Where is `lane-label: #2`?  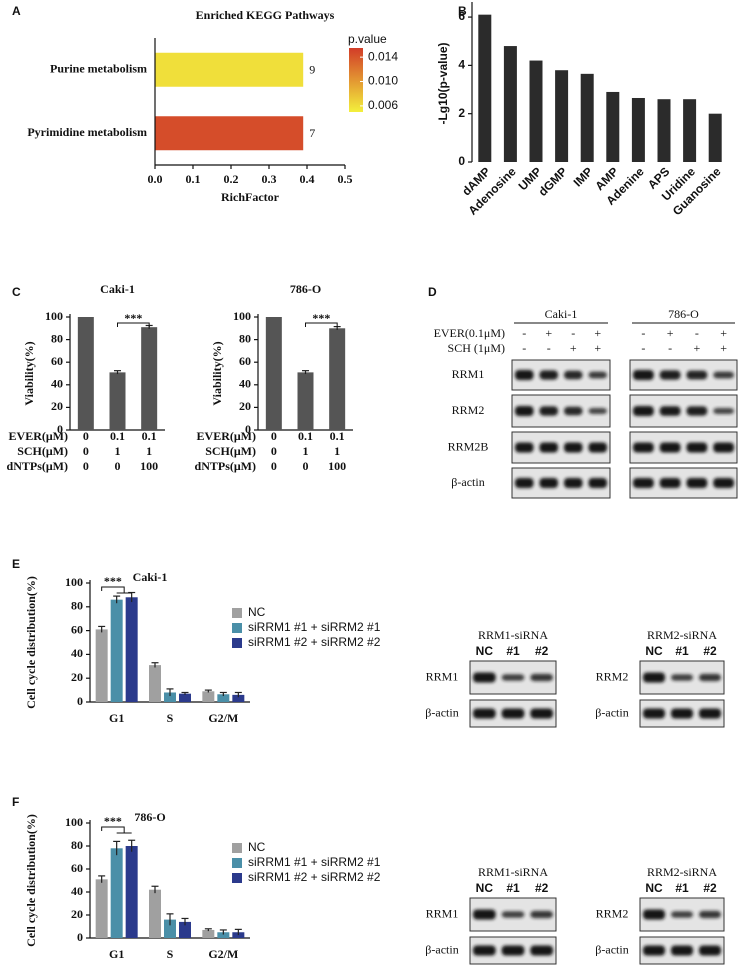 lane-label: #2 is located at coordinates (542, 888).